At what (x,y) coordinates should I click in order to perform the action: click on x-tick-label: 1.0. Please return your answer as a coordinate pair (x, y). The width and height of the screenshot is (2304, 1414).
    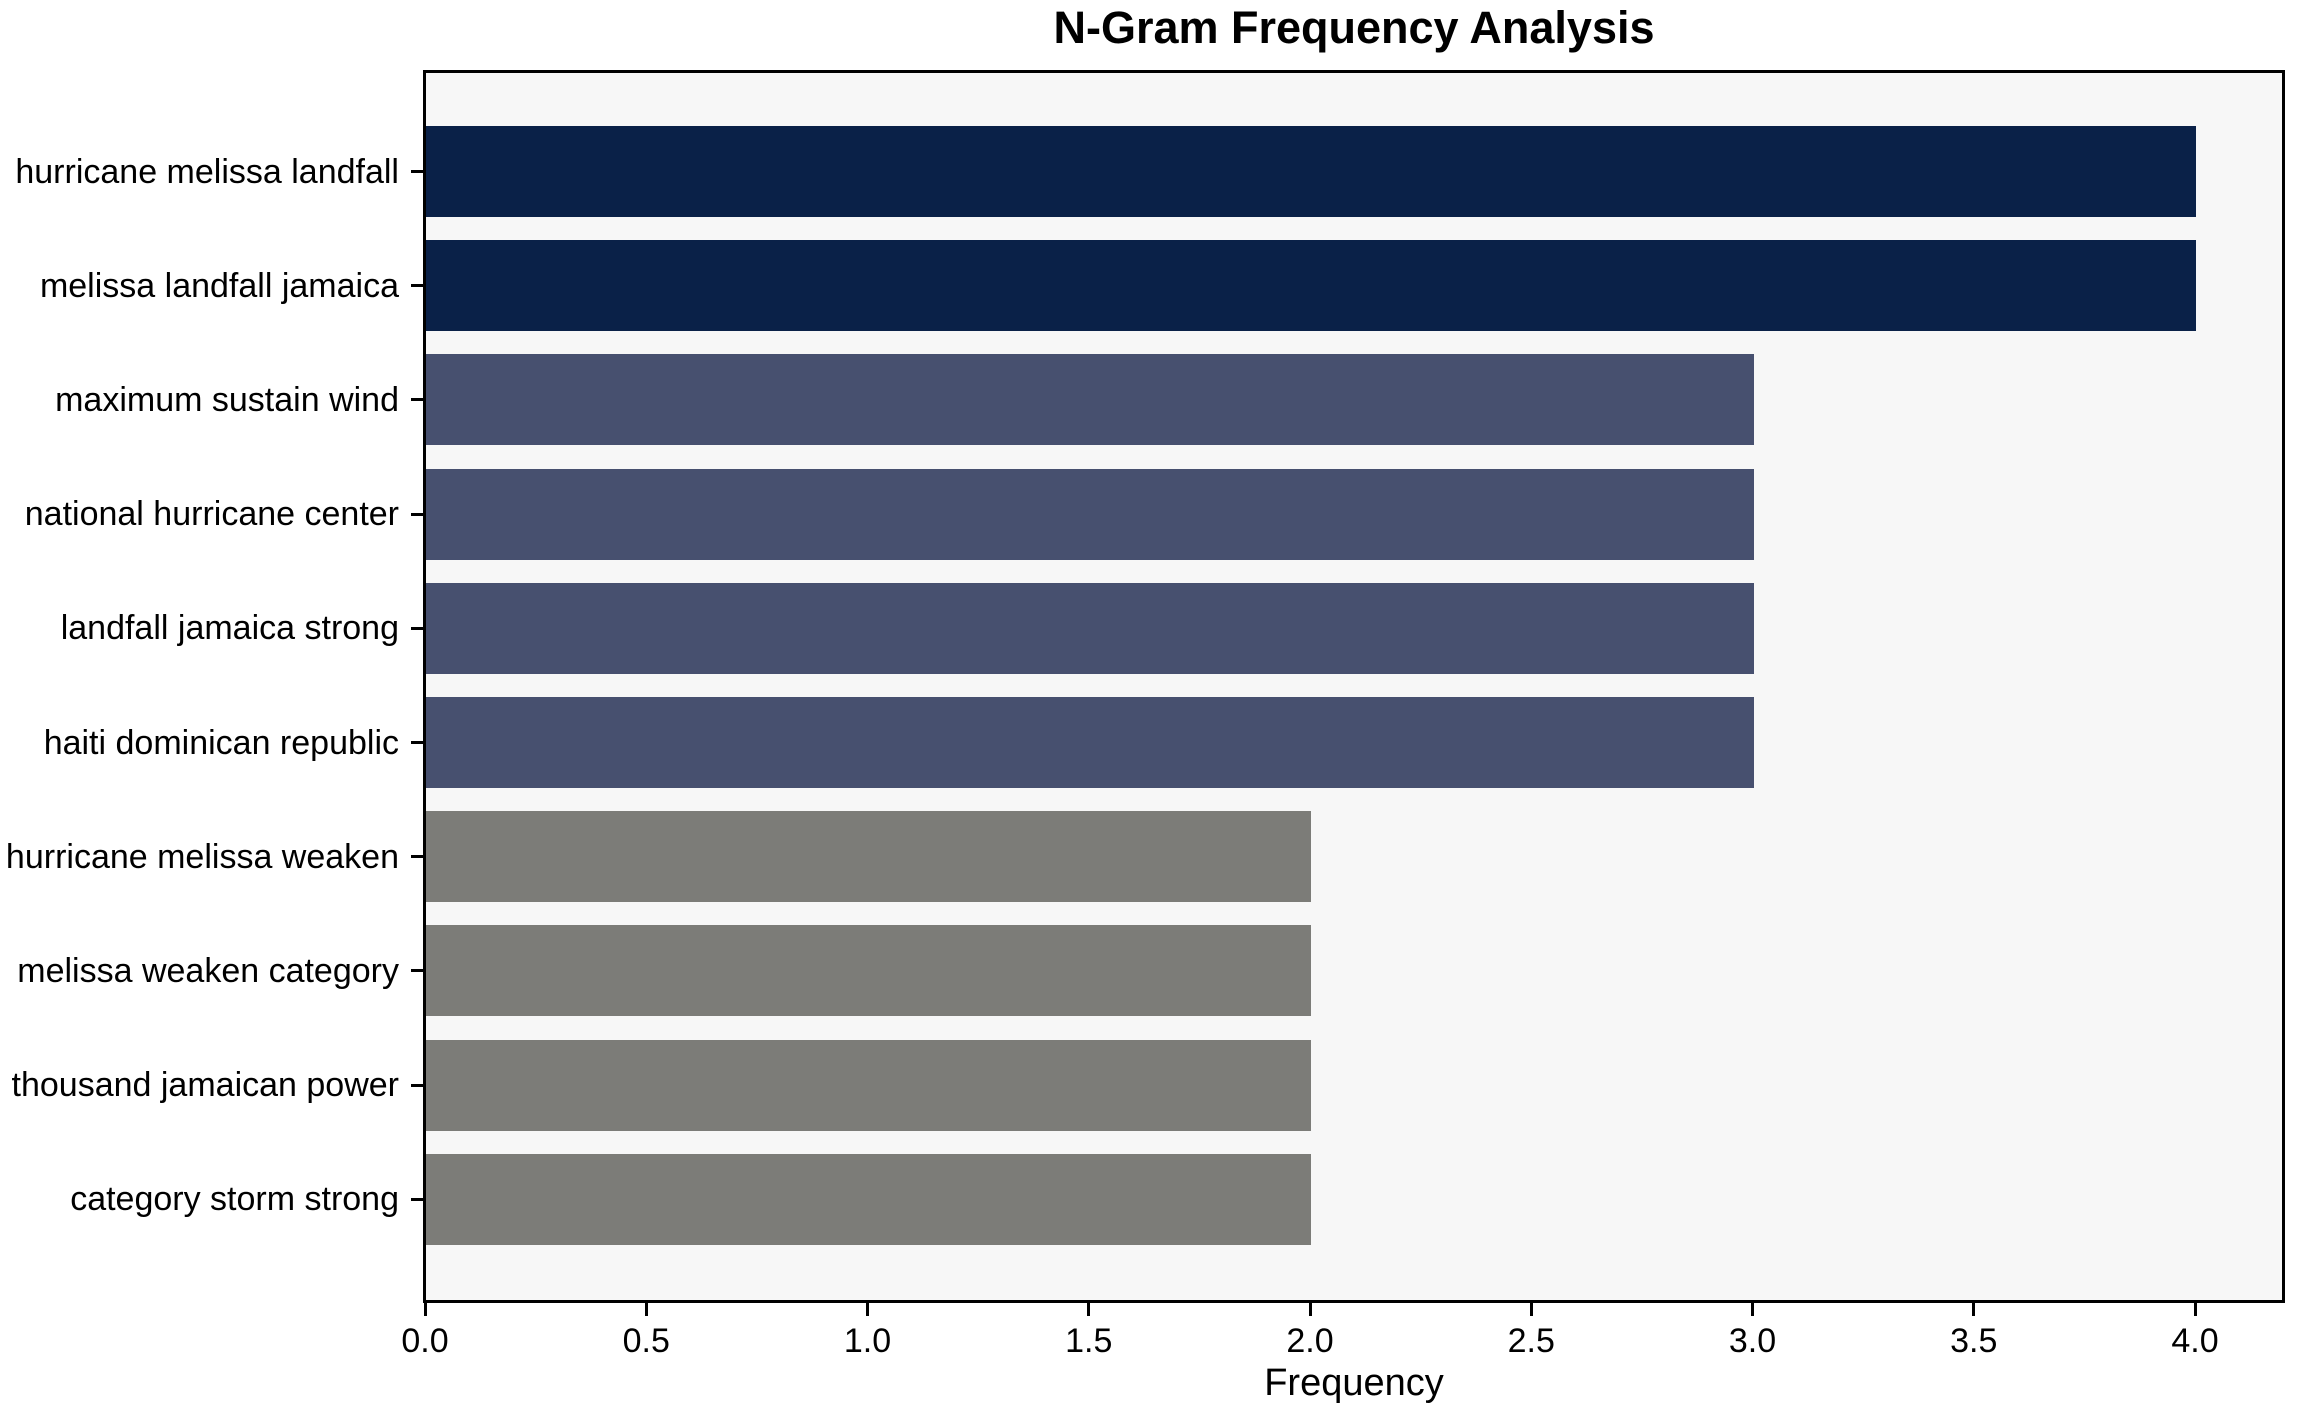
    Looking at the image, I should click on (867, 1341).